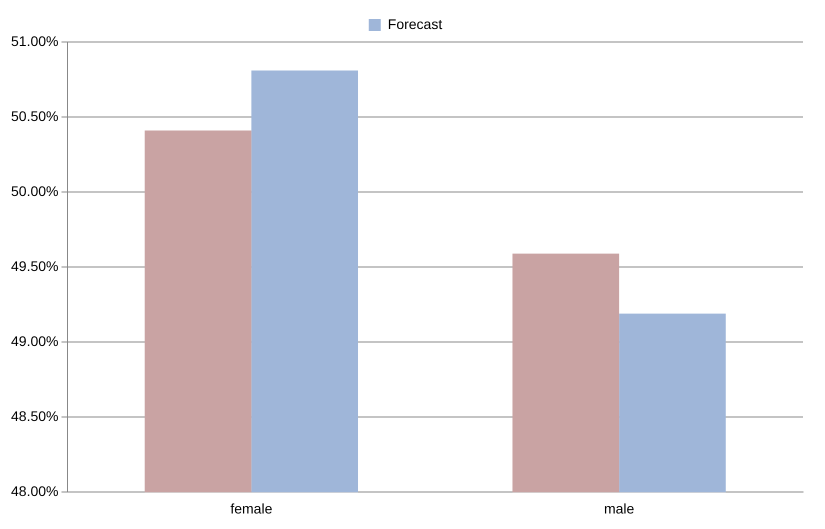  What do you see at coordinates (34, 416) in the screenshot?
I see `y-tick-label: 48.50%` at bounding box center [34, 416].